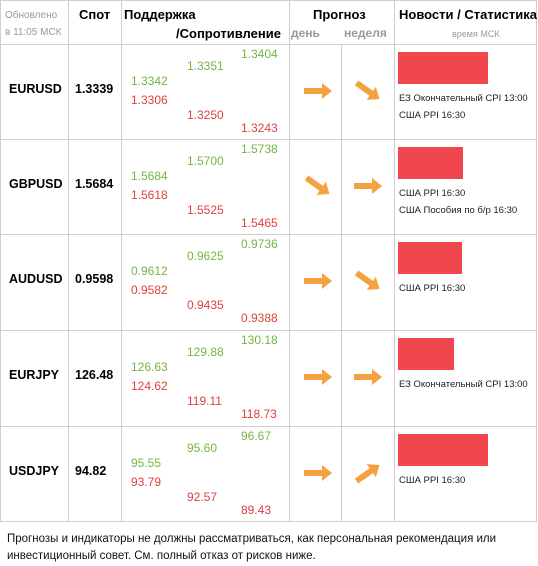 Image resolution: width=538 pixels, height=566 pixels. Describe the element at coordinates (205, 305) in the screenshot. I see `resistance-level-2: 0.9435` at that location.